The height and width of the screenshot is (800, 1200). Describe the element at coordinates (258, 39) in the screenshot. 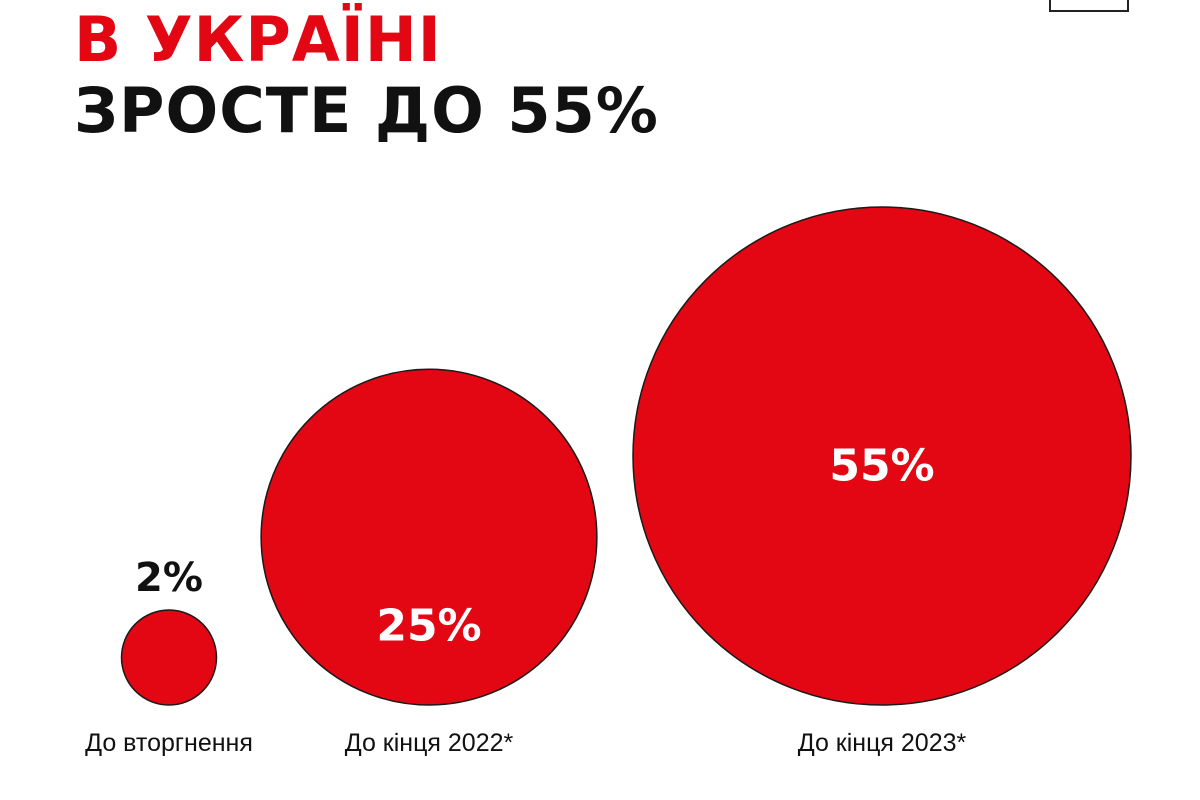

I see `title-line-1: В УКРАЇНІ` at that location.